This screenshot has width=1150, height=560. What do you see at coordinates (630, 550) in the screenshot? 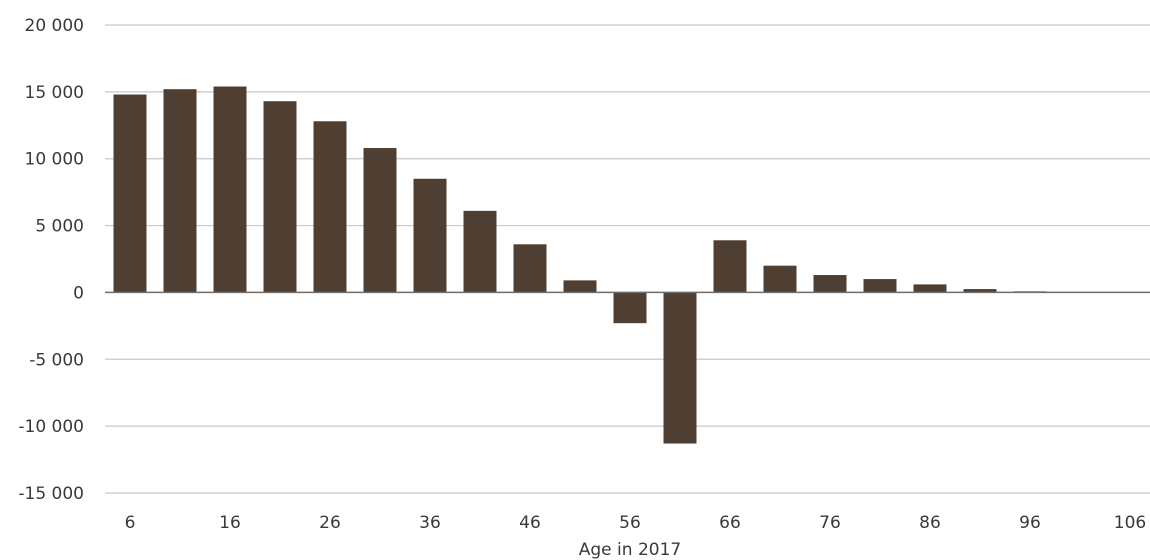
I see `x-axis-title: Age in 2017` at bounding box center [630, 550].